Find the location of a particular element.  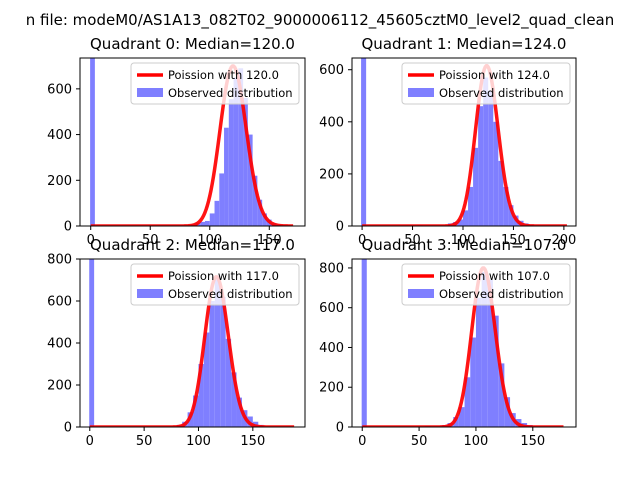

legend: Poission with 107.0 Observed distribution is located at coordinates (486, 284).